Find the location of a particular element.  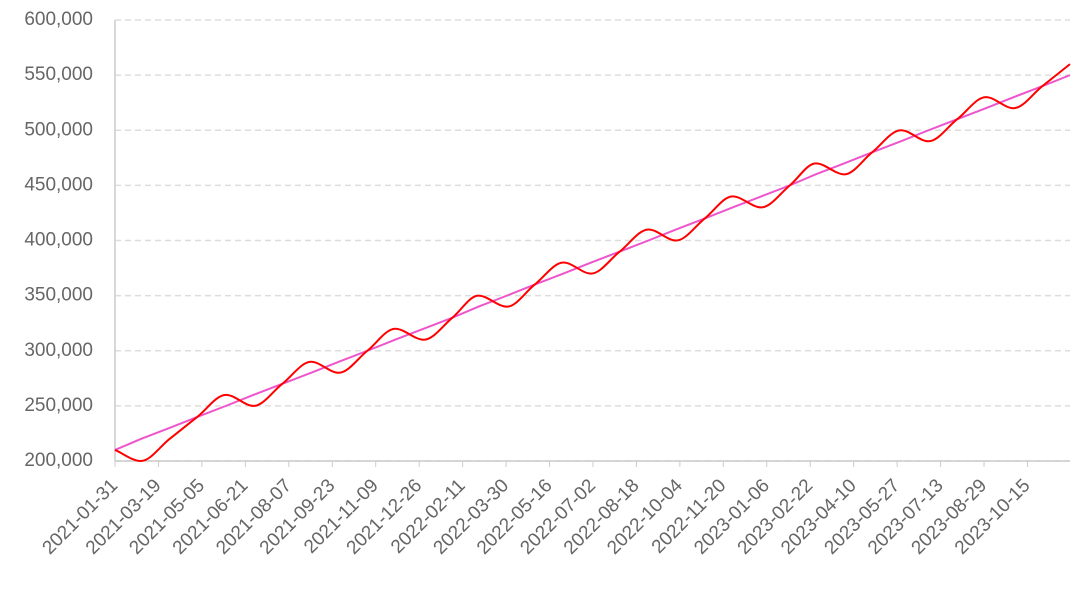

y-tick-label: 350,000 is located at coordinates (58, 295).